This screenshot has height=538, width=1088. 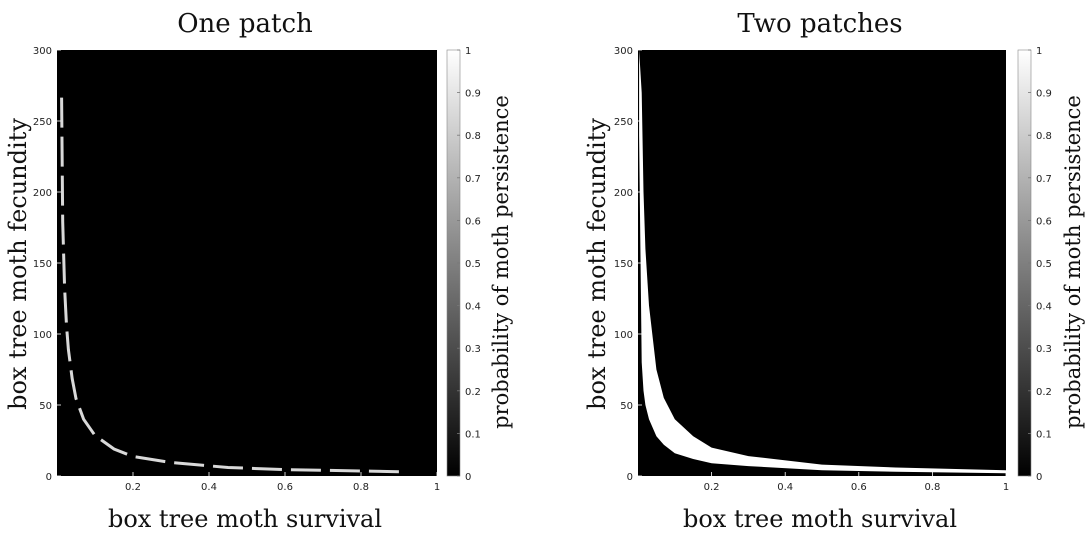 I want to click on chart-title: Two patches, so click(x=819, y=24).